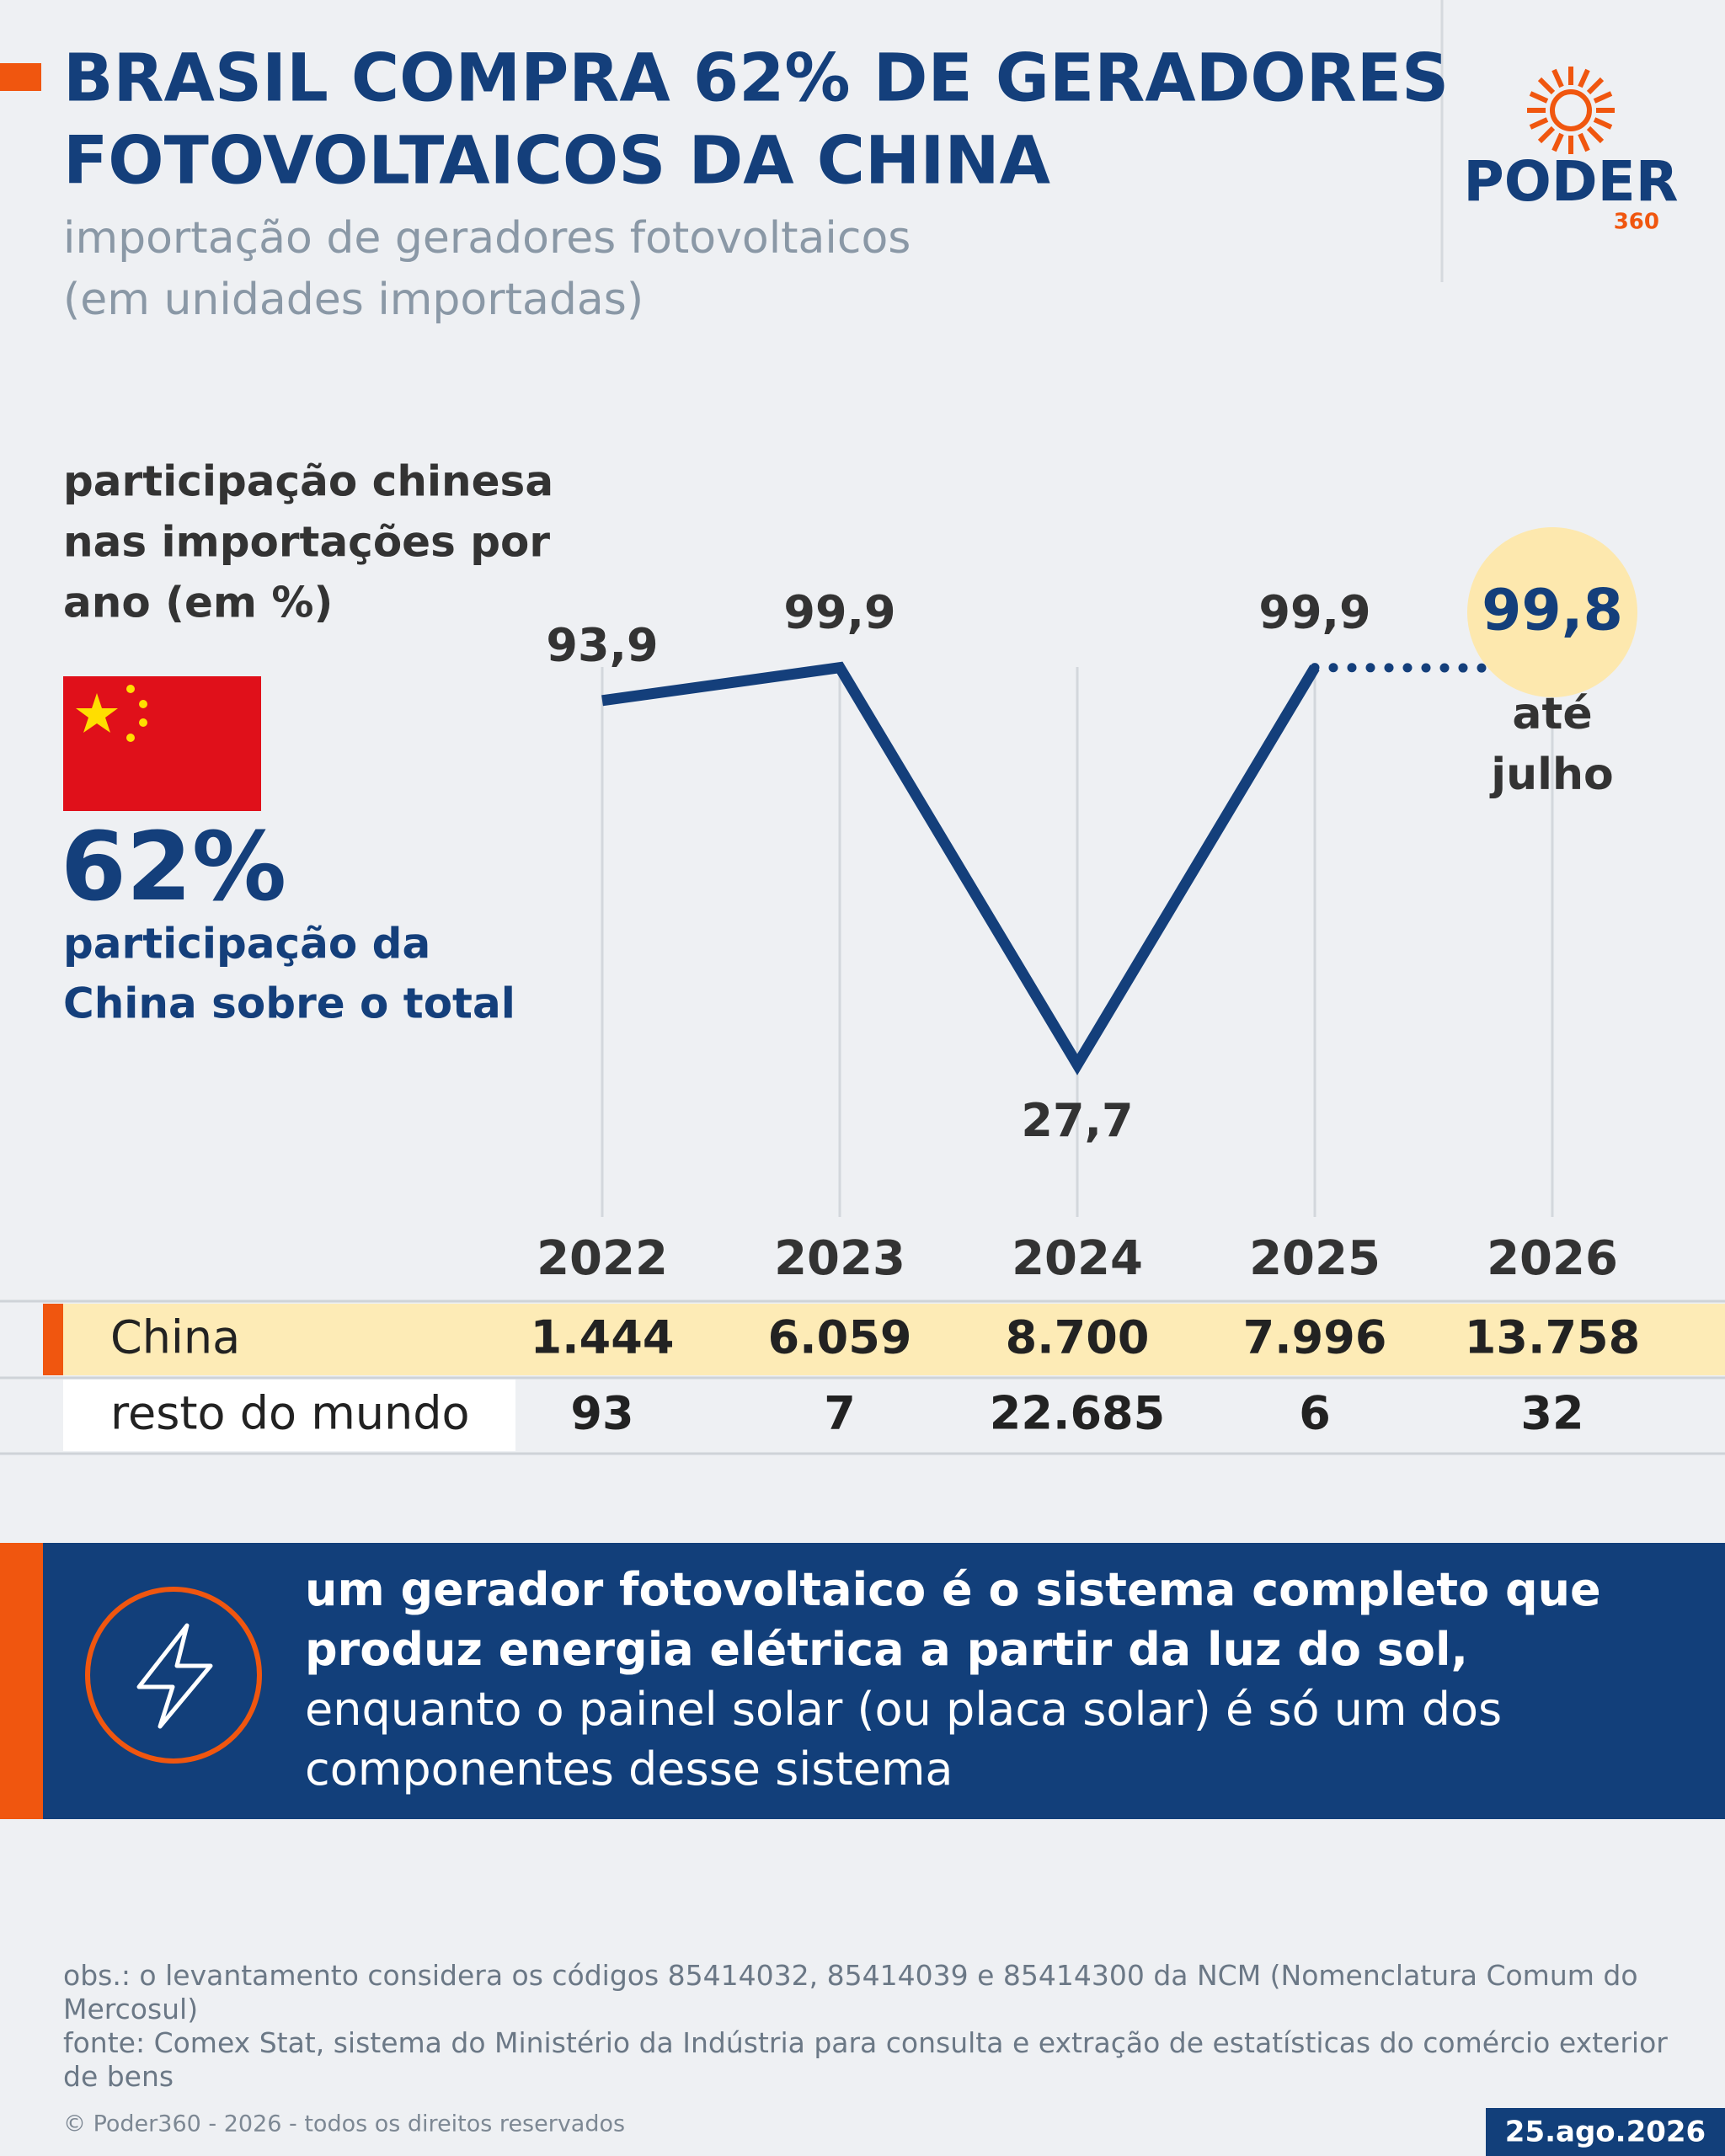 Image resolution: width=1725 pixels, height=2156 pixels. I want to click on value-label: 99,8, so click(1552, 611).